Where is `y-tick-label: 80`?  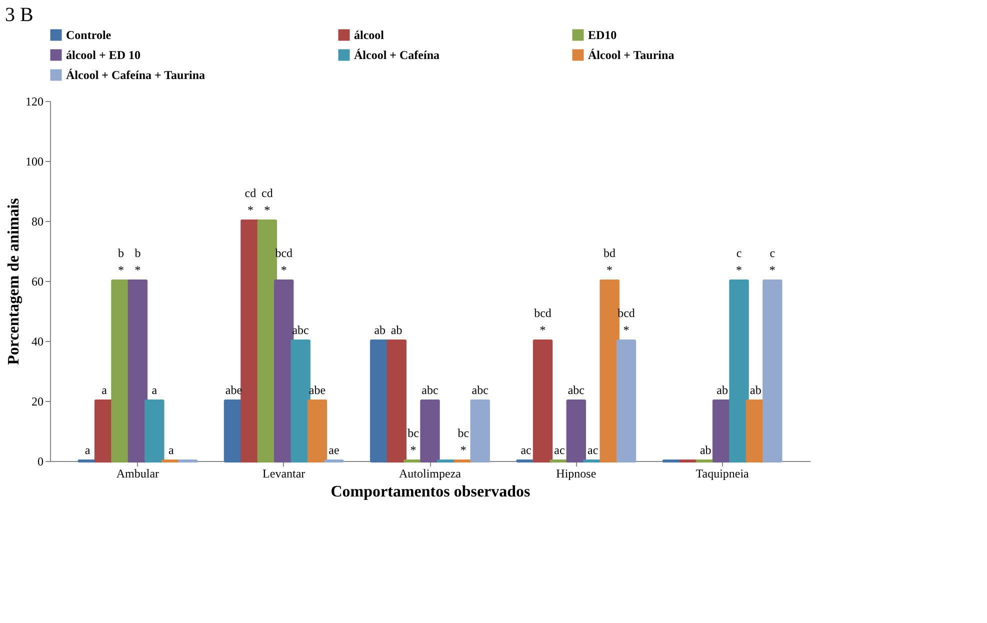 y-tick-label: 80 is located at coordinates (38, 221).